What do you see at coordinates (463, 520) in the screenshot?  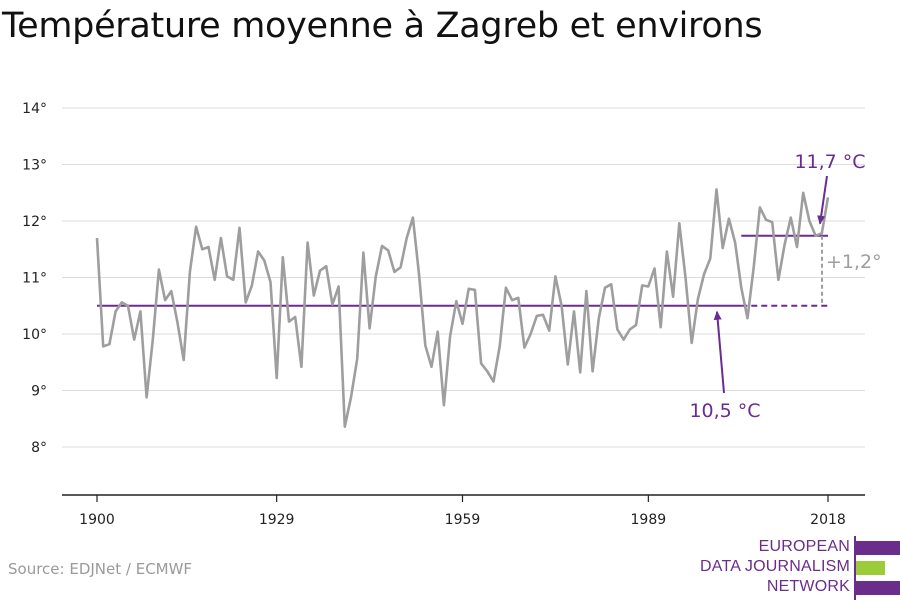 I see `x-tick-label: 1959` at bounding box center [463, 520].